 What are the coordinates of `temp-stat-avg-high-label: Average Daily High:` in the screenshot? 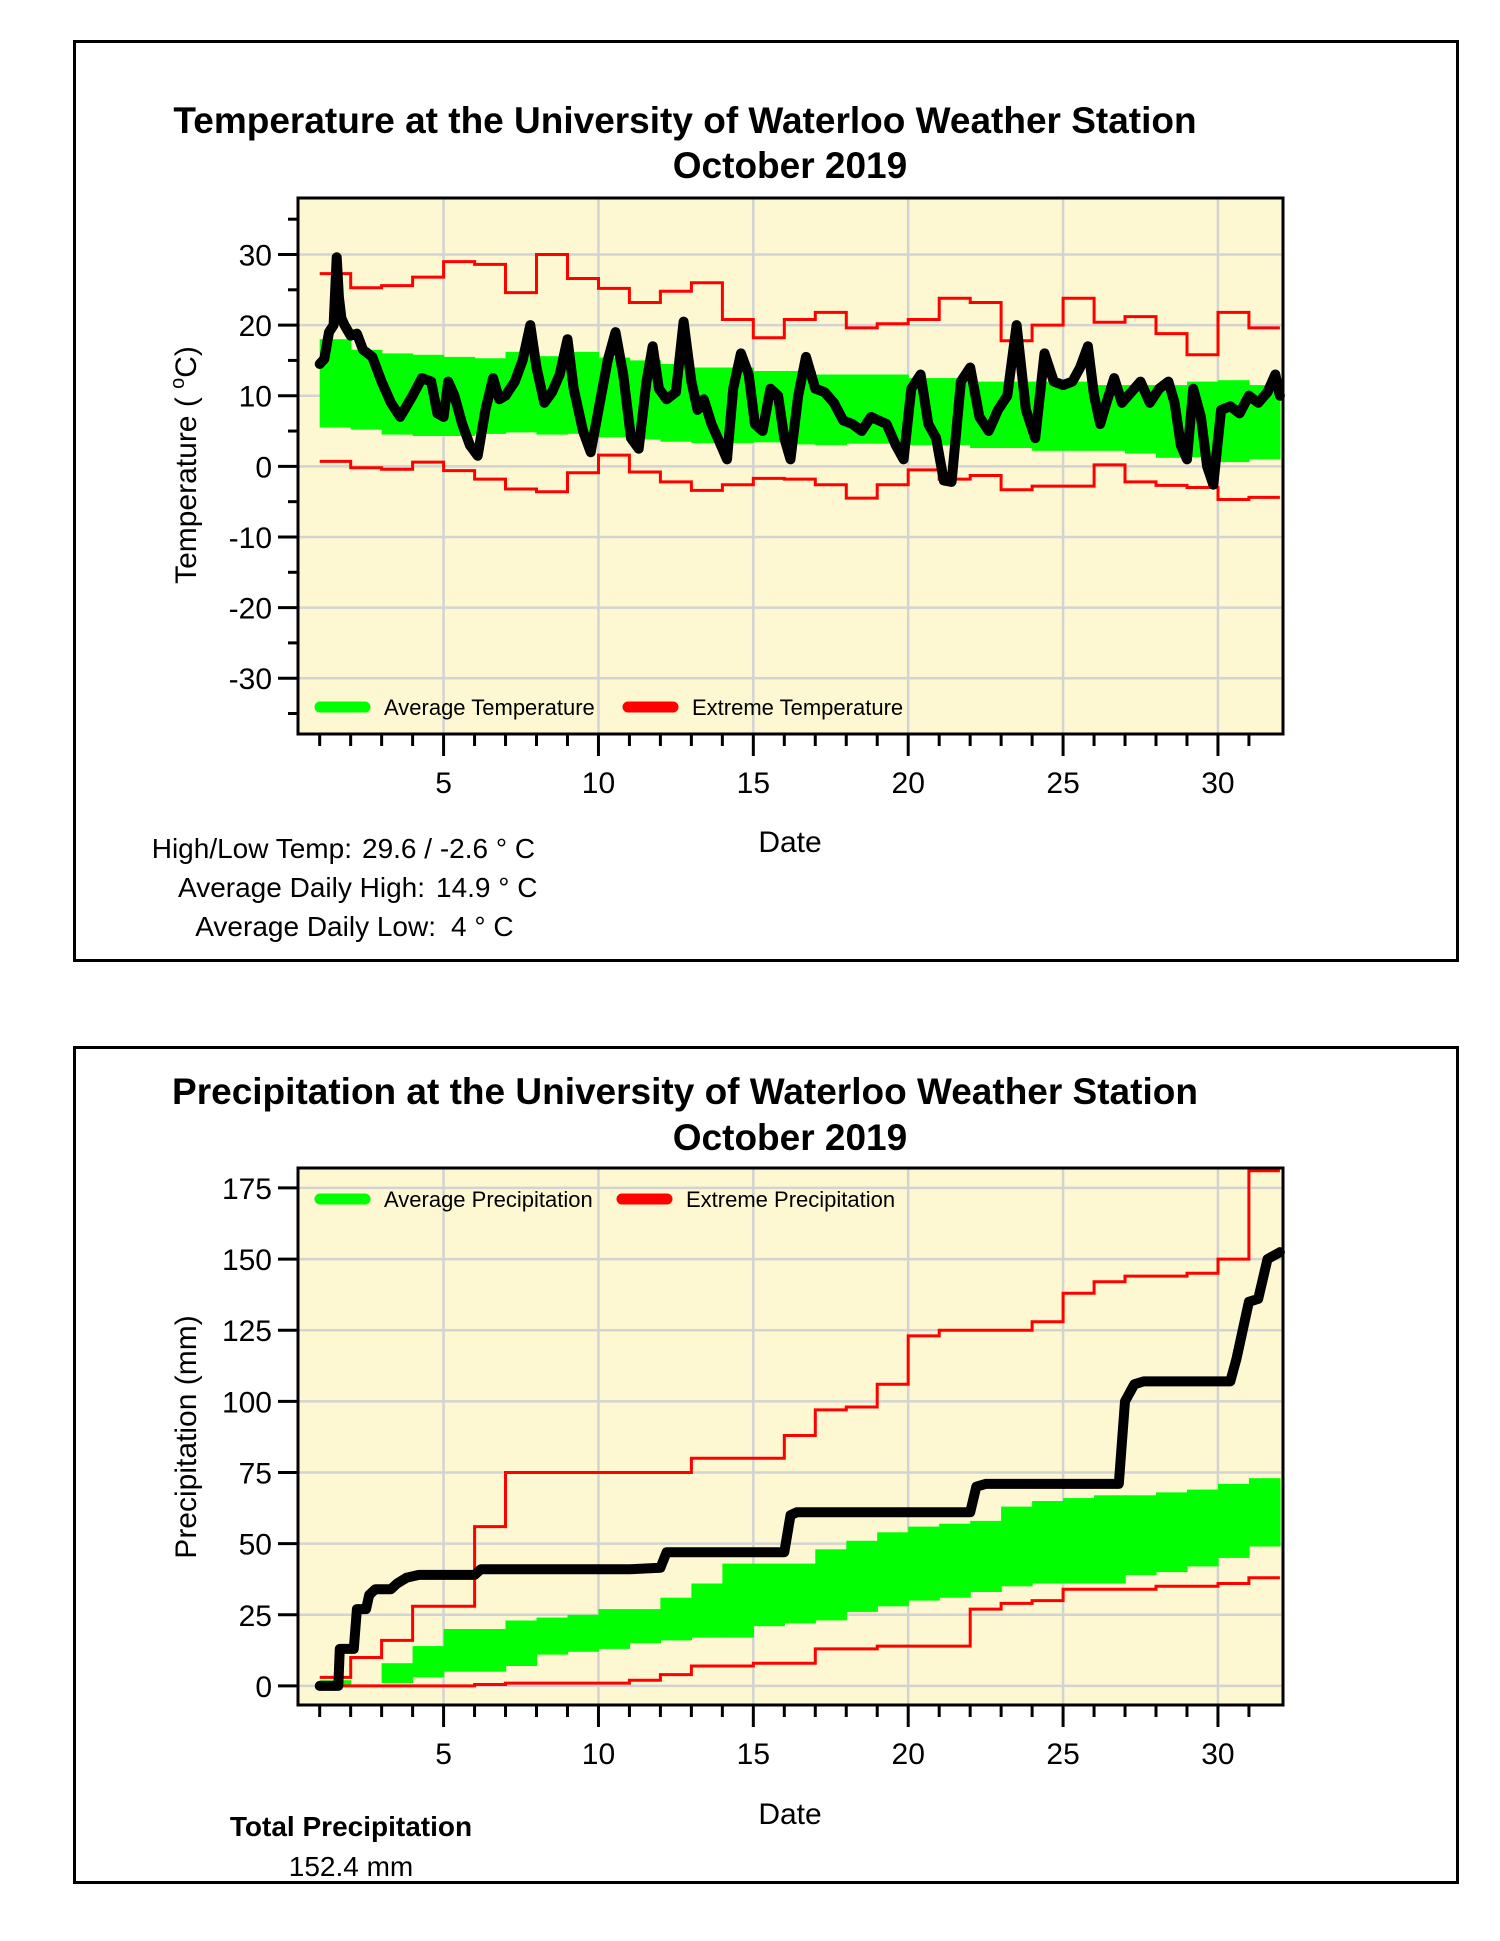 It's located at (301, 887).